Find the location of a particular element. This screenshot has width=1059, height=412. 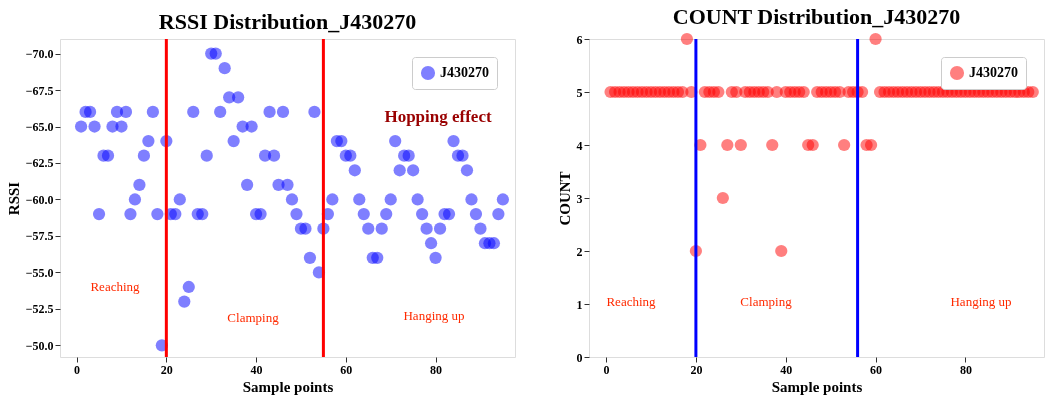

y-tick-label: −67.5 is located at coordinates (39, 90).